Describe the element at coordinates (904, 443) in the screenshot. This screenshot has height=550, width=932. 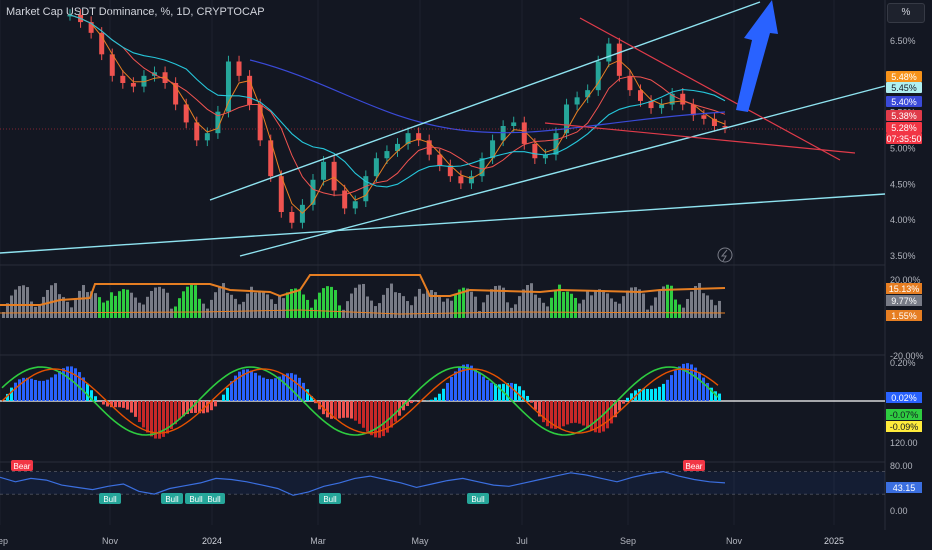
I see `momentum-tick-label: 120.00` at that location.